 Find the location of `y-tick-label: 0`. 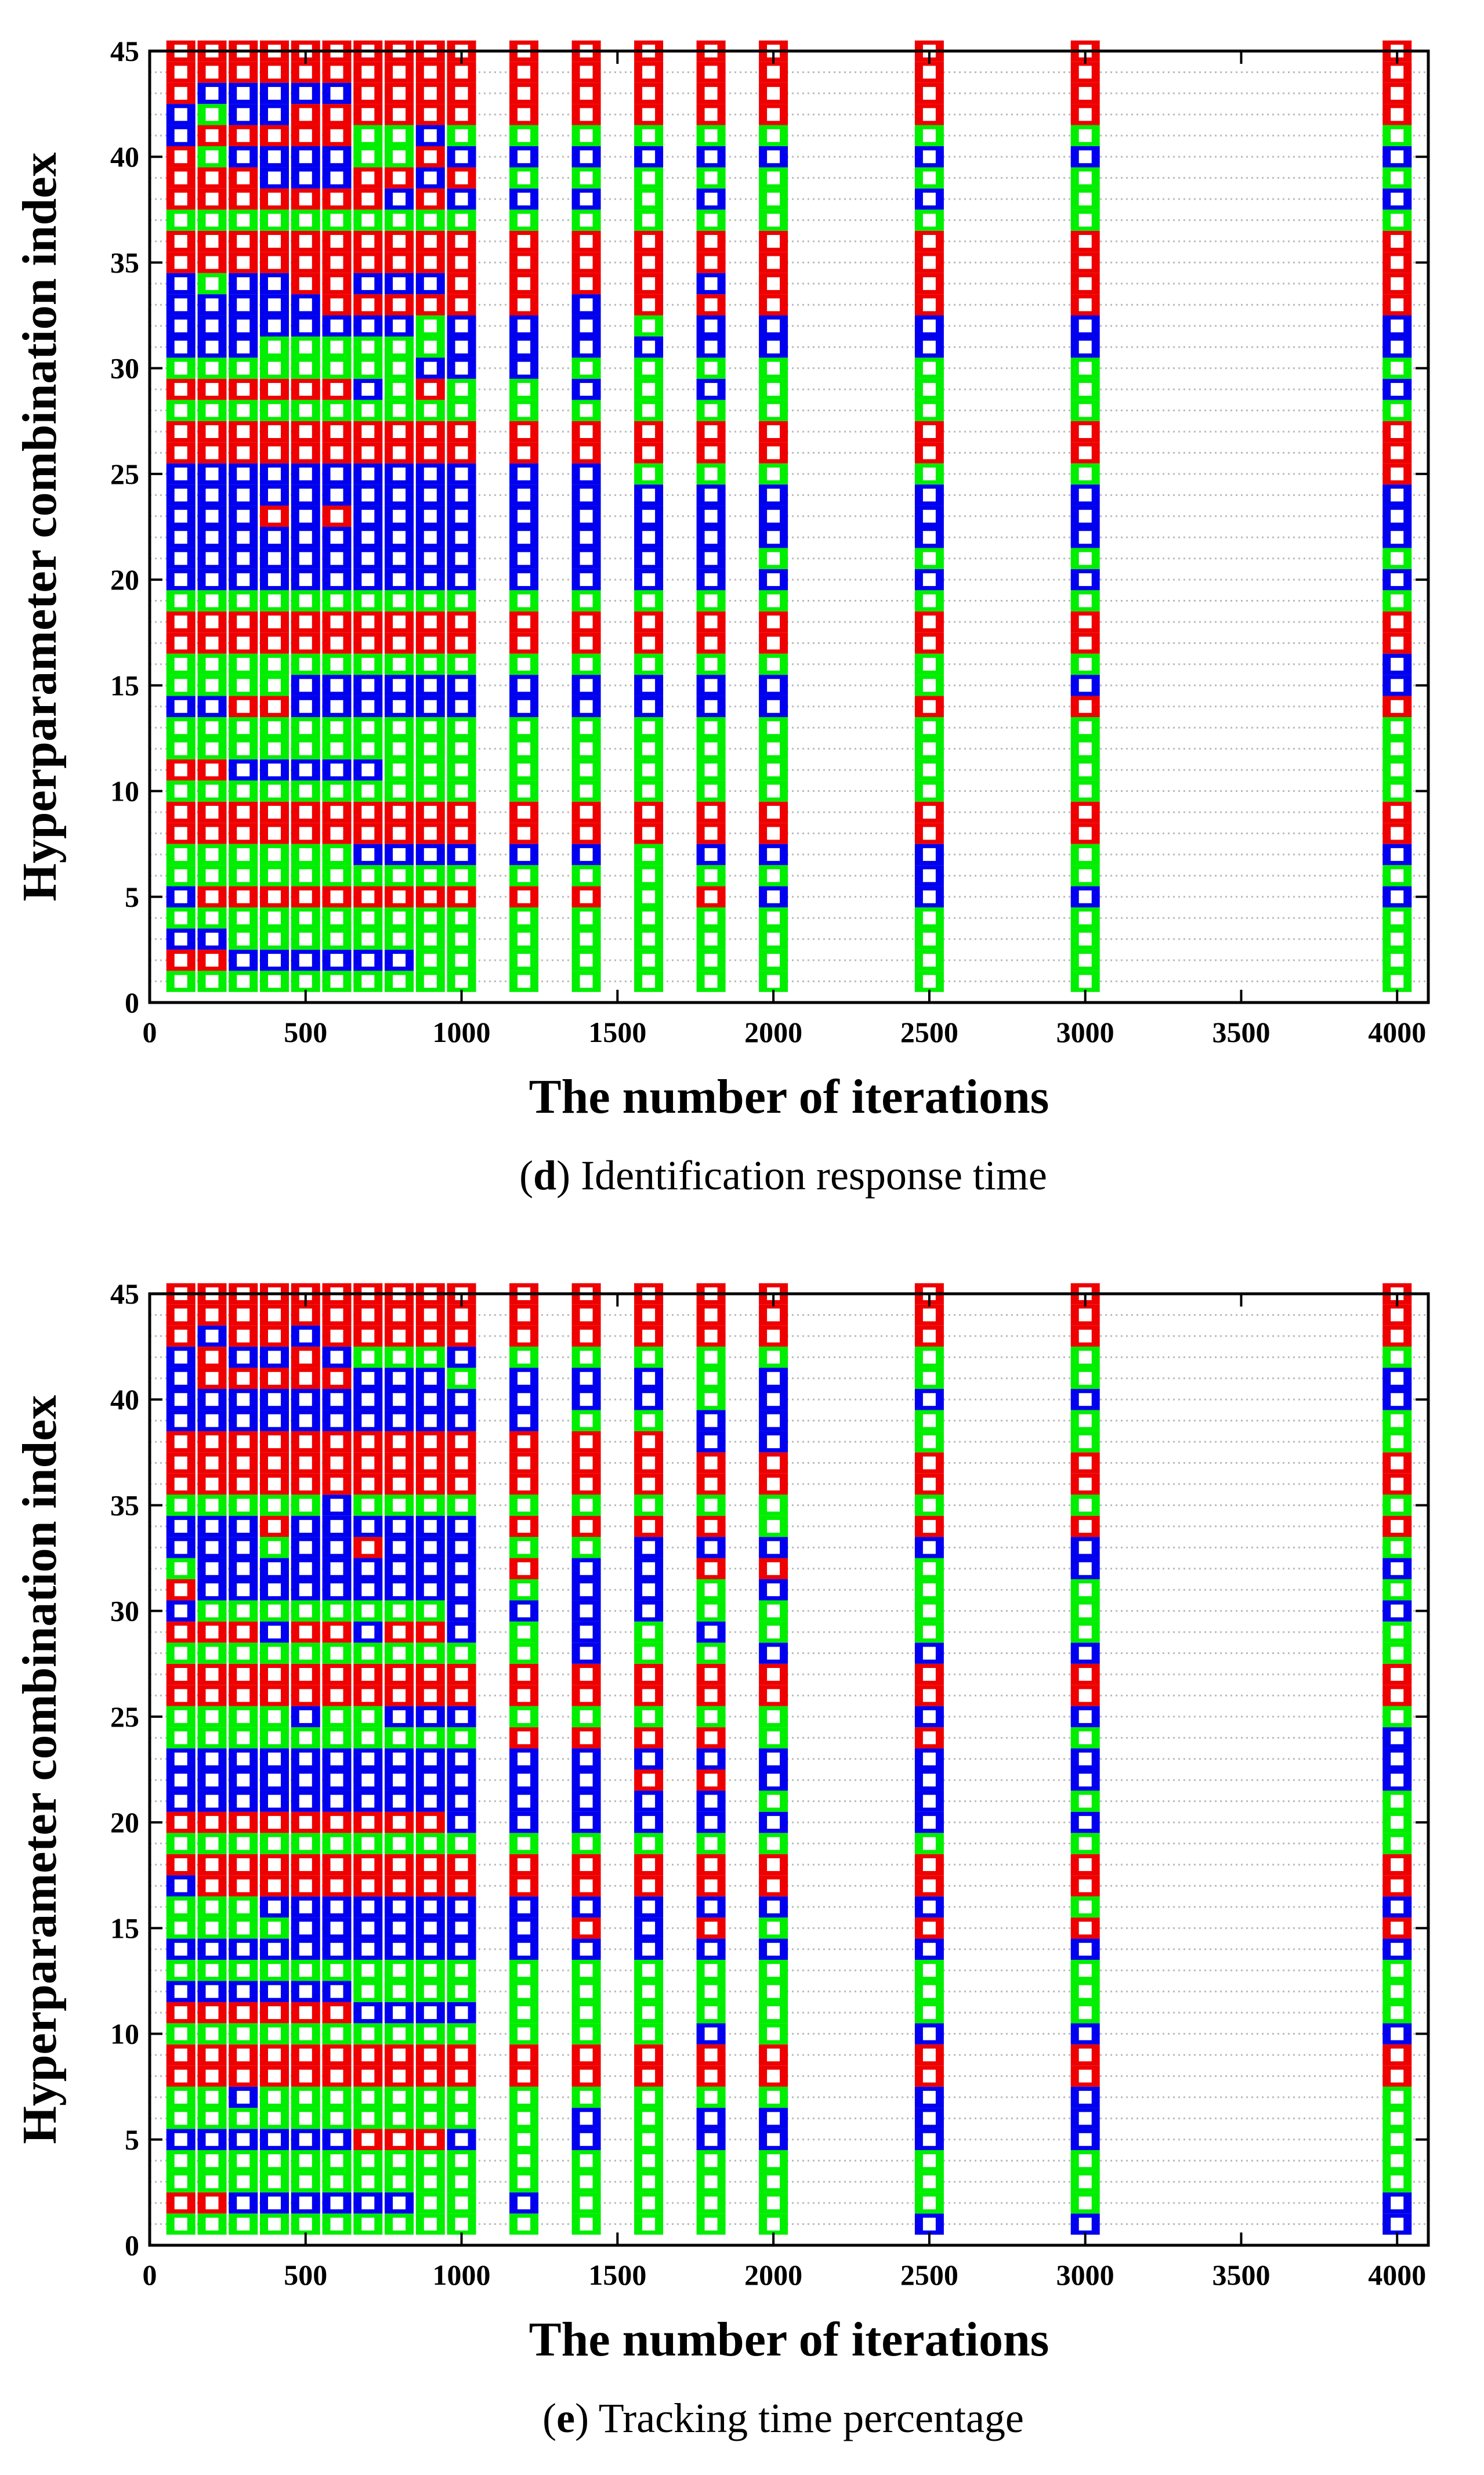

y-tick-label: 0 is located at coordinates (132, 1003).